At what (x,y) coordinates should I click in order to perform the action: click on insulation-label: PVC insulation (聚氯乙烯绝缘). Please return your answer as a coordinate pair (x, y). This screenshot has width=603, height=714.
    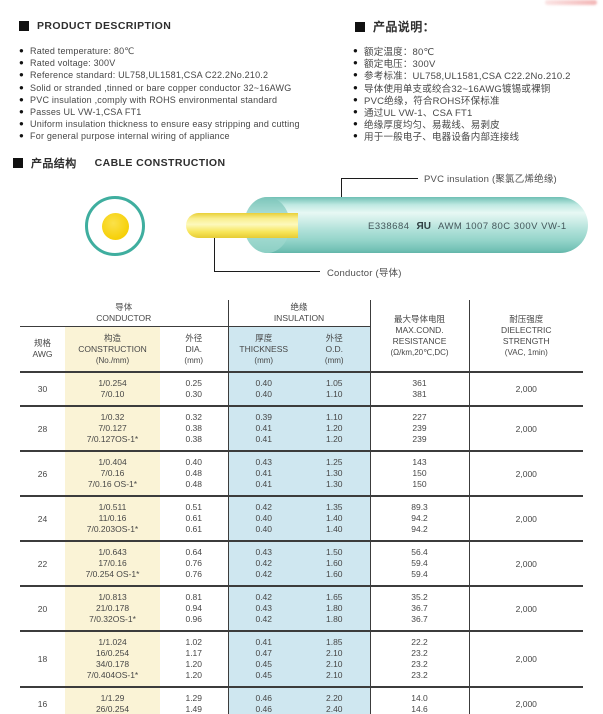
    Looking at the image, I should click on (490, 179).